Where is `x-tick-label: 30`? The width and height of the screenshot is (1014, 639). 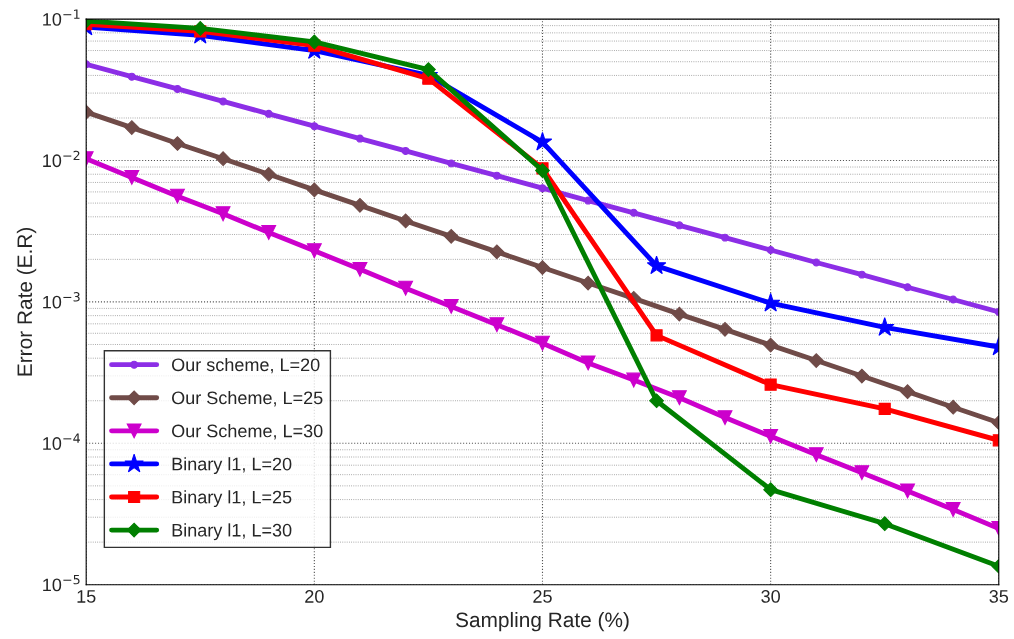
x-tick-label: 30 is located at coordinates (770, 596).